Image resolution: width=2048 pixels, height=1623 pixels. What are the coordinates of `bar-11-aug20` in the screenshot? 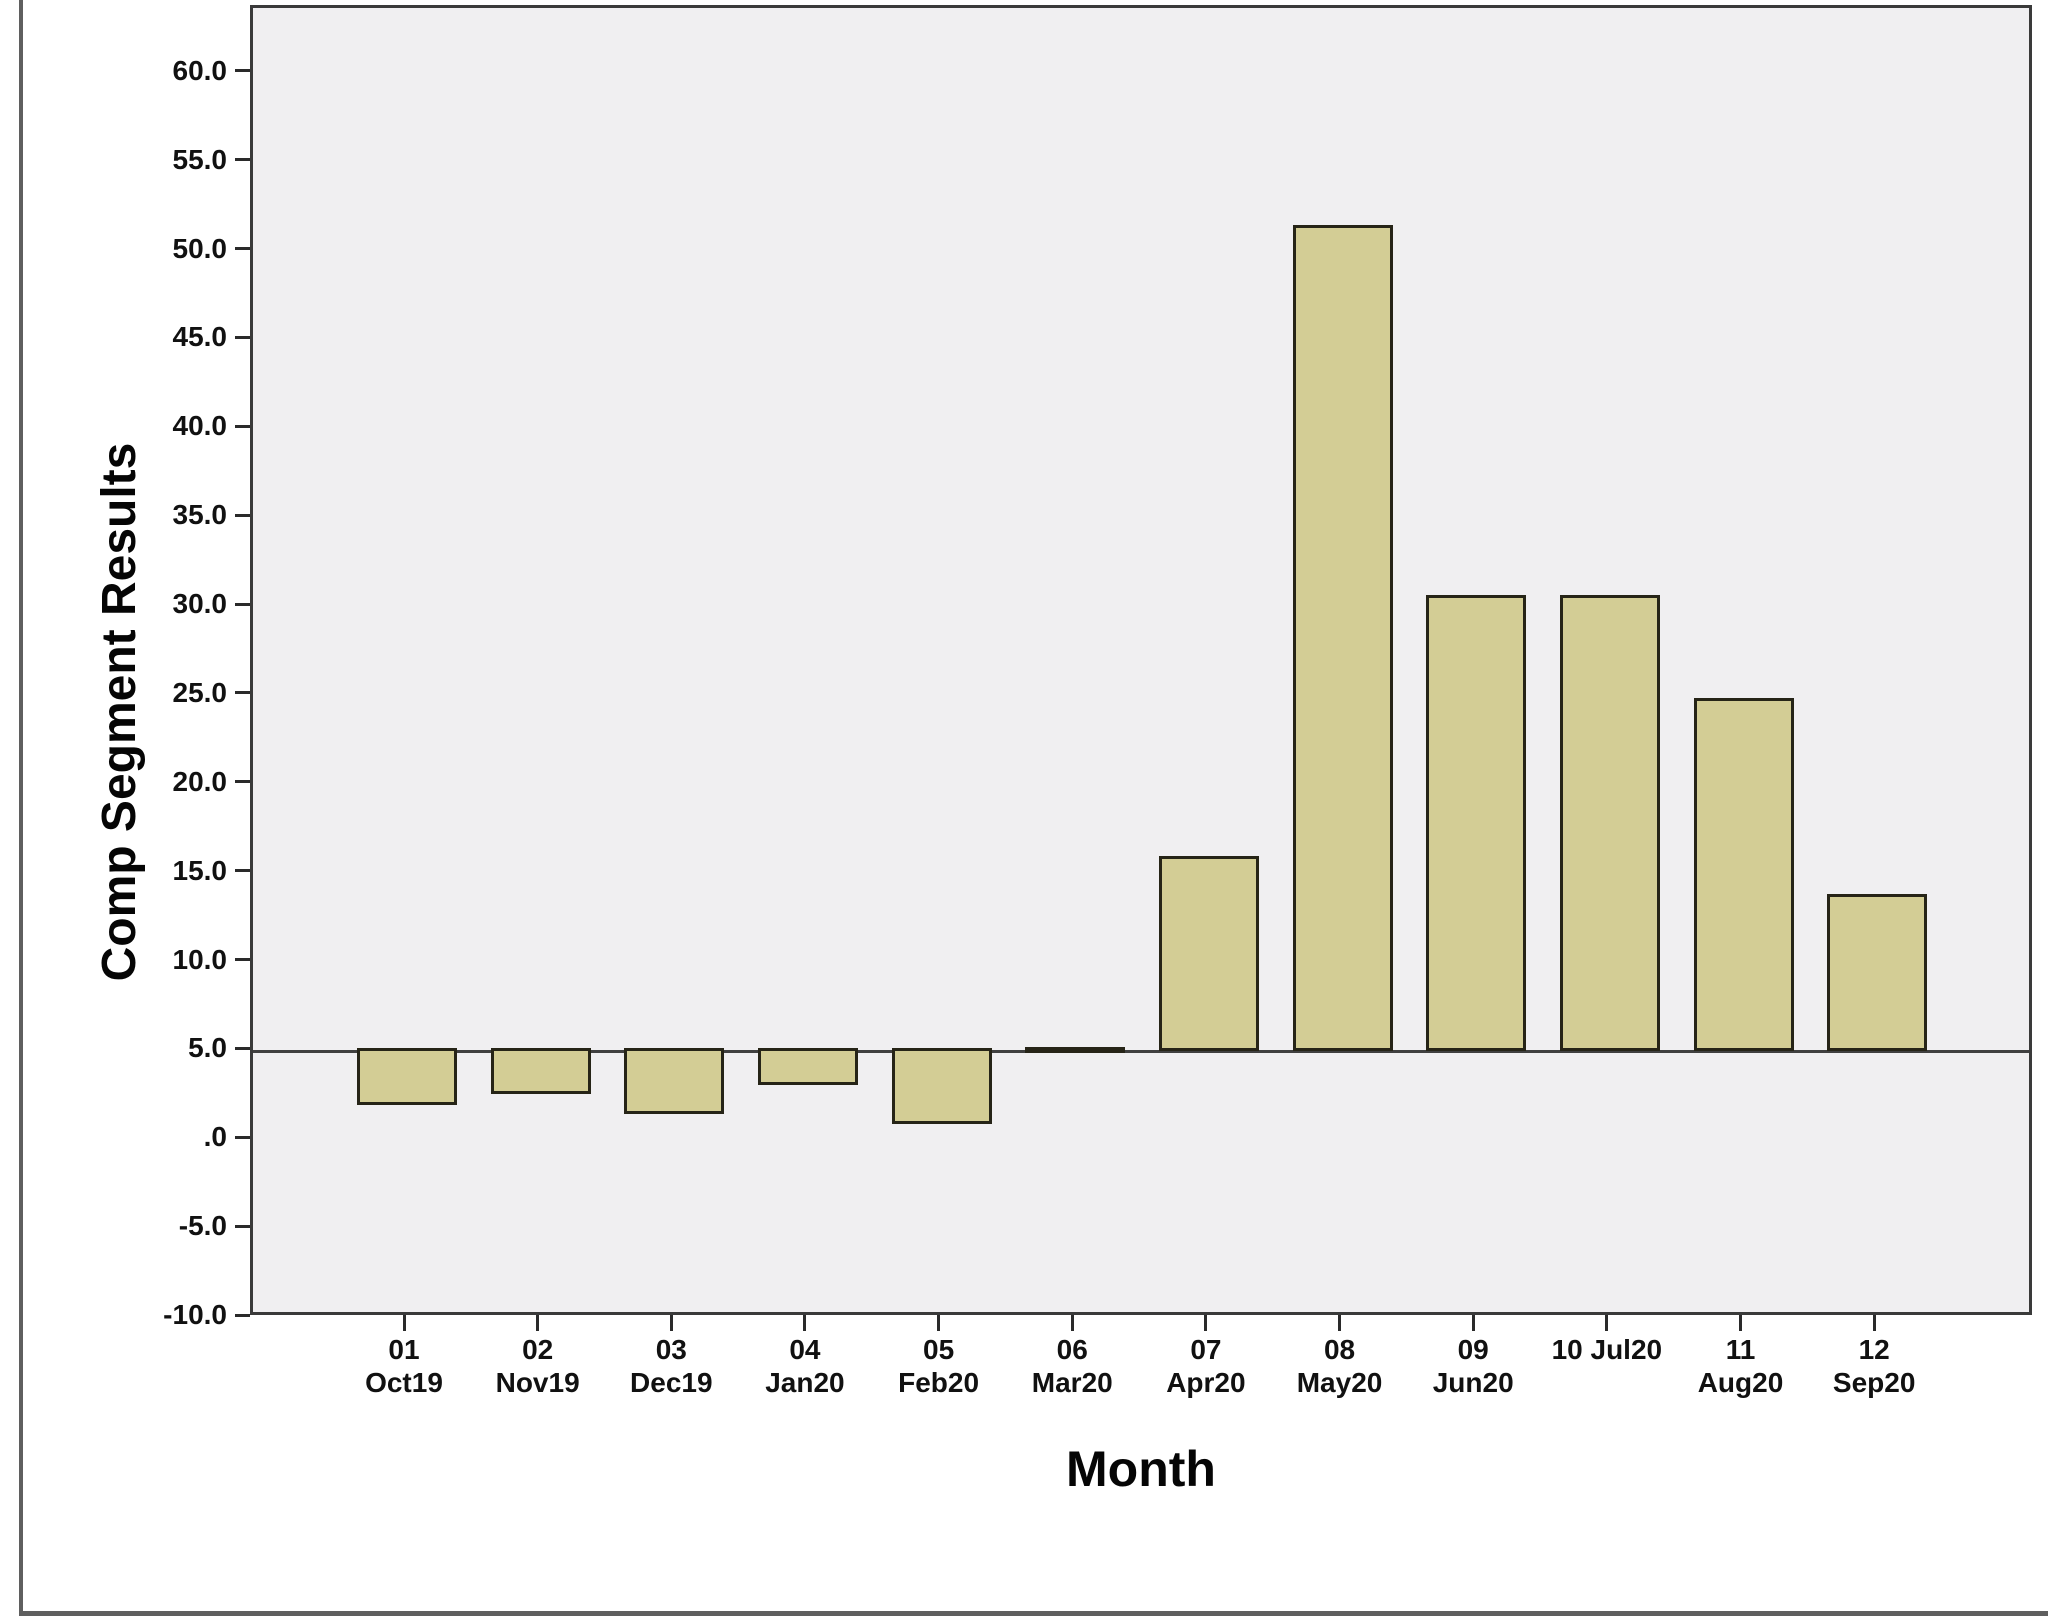 It's located at (1743, 875).